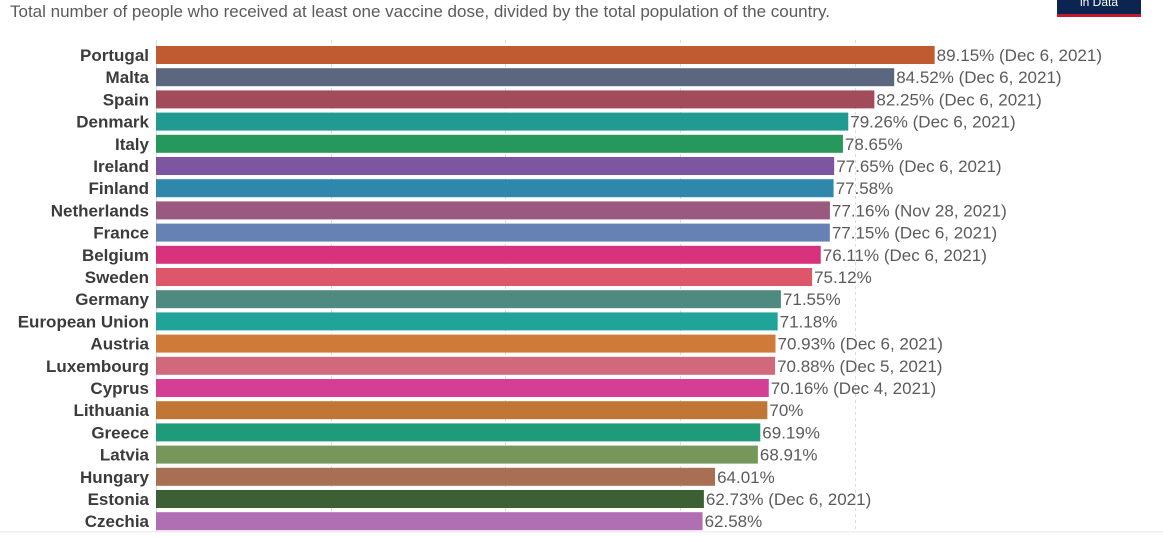  What do you see at coordinates (545, 55) in the screenshot?
I see `bar-portugal` at bounding box center [545, 55].